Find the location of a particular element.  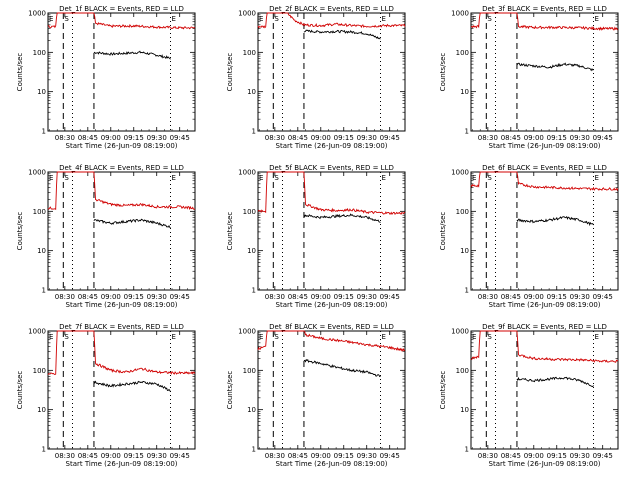

panel-title: Det_3f BLACK = Events, RED = LLD is located at coordinates (544, 9).